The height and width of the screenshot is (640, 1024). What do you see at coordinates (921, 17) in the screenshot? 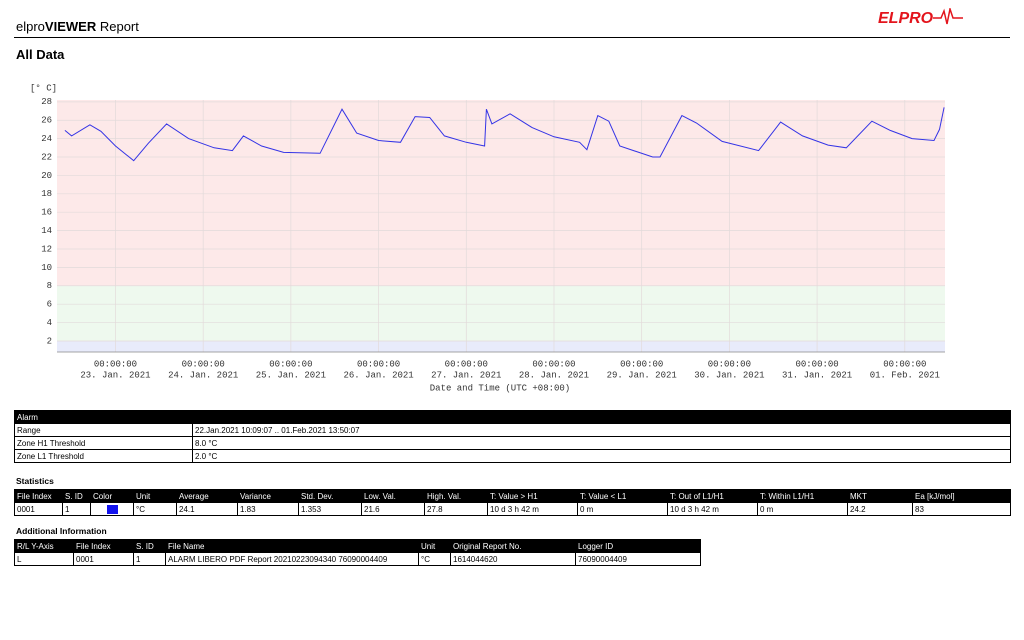
I see `logo: ELPRO` at bounding box center [921, 17].